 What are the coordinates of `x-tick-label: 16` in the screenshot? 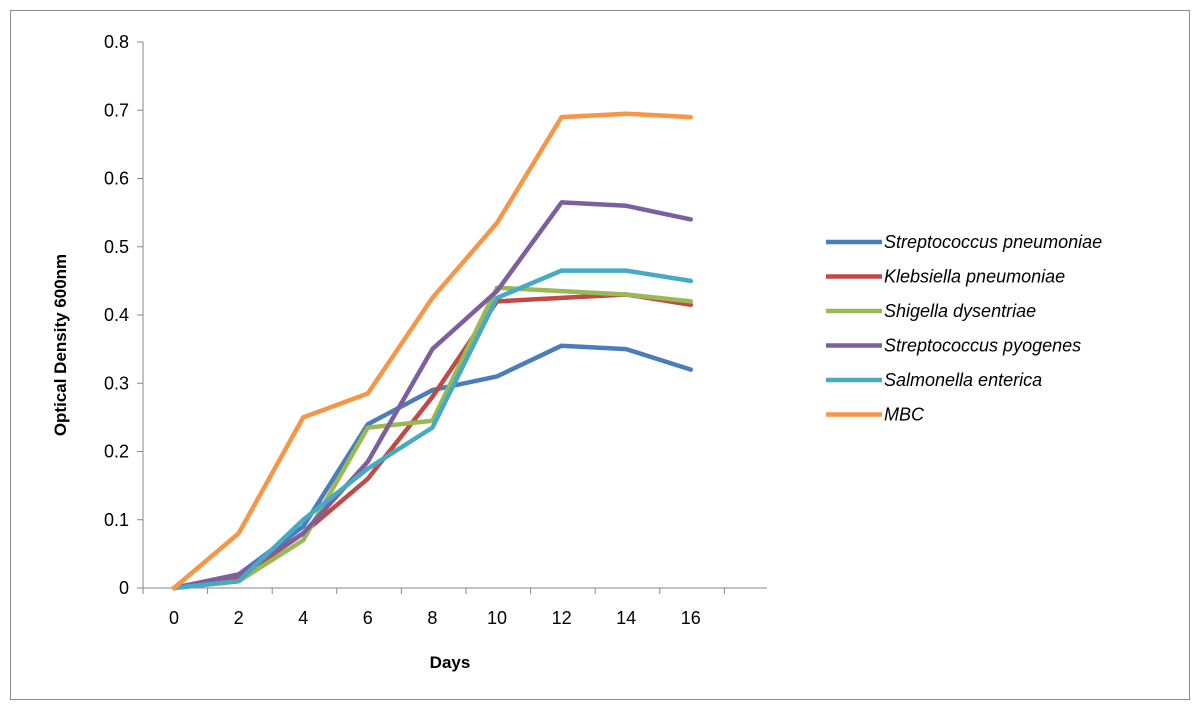 It's located at (691, 618).